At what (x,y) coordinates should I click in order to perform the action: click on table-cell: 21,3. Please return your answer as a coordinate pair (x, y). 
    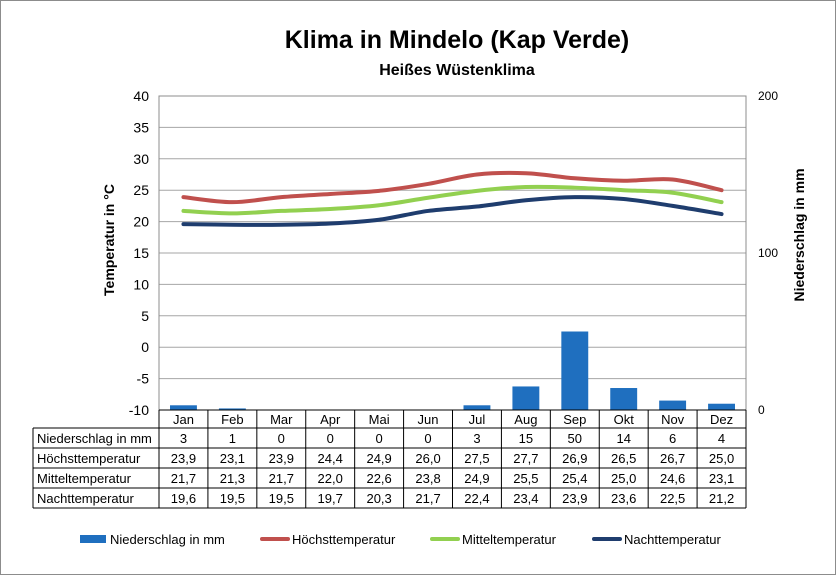
    Looking at the image, I should click on (232, 478).